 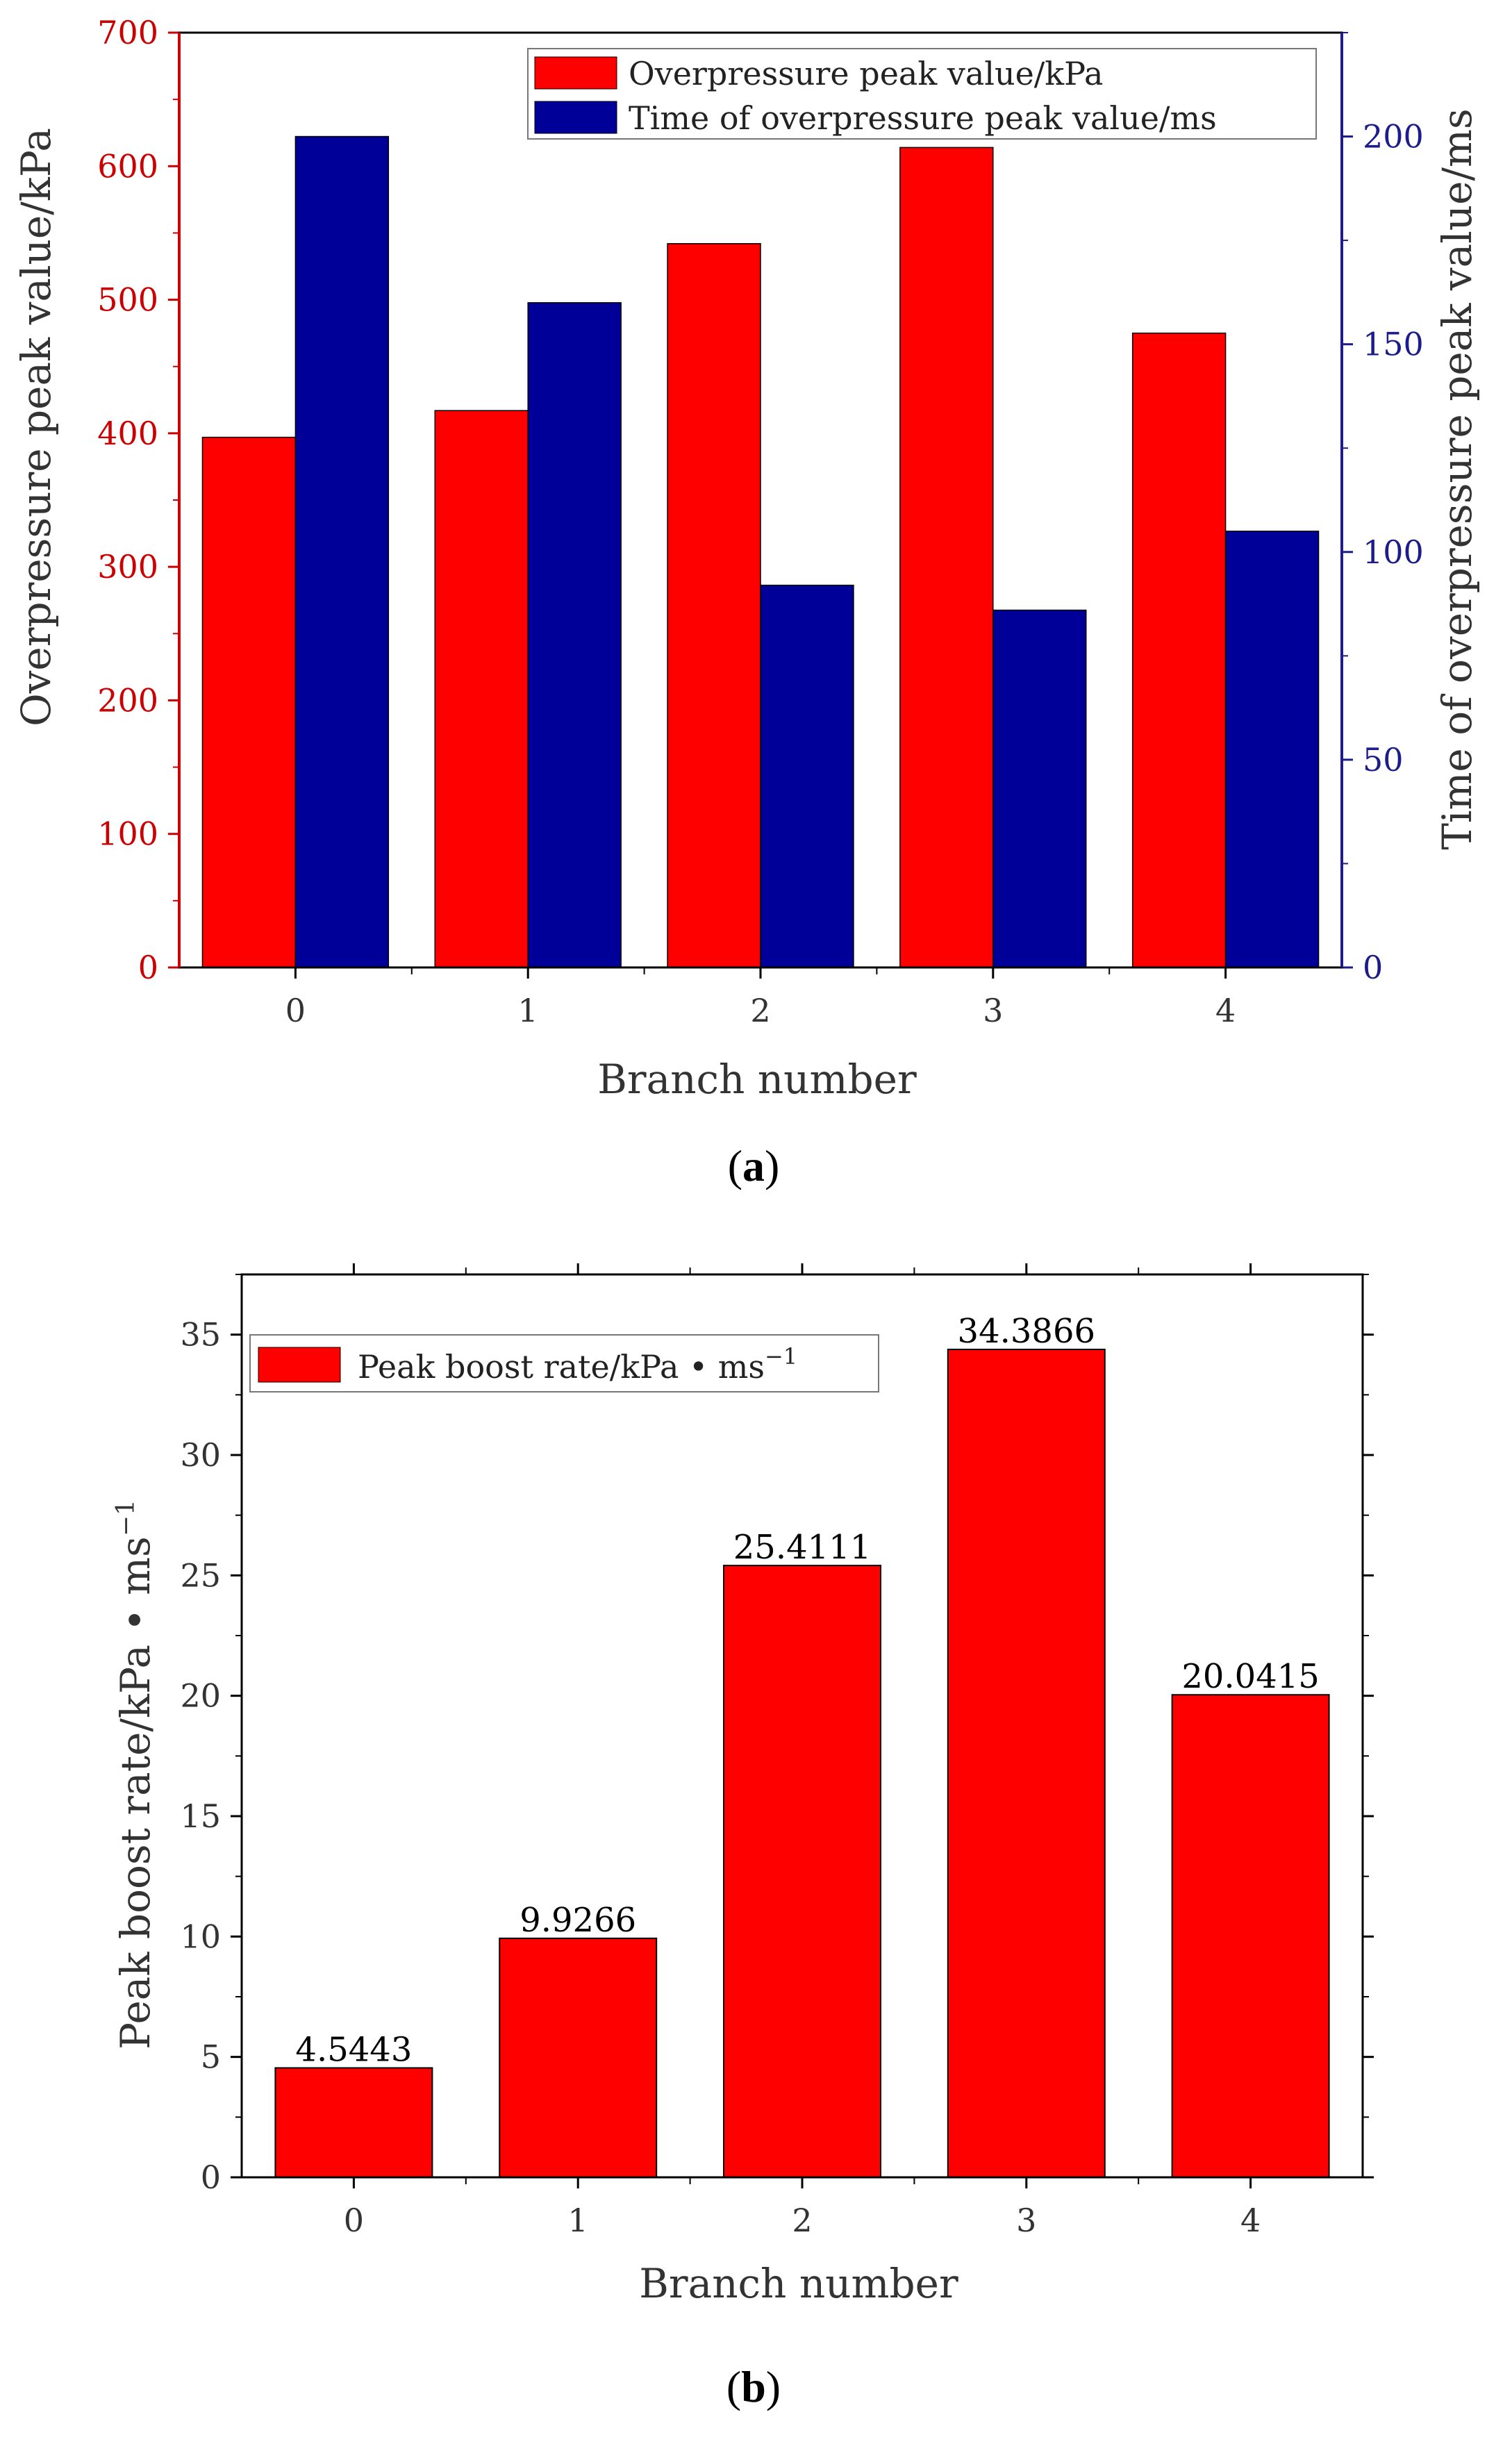 I want to click on chart-a-x-axis-title: Branch number, so click(x=757, y=1080).